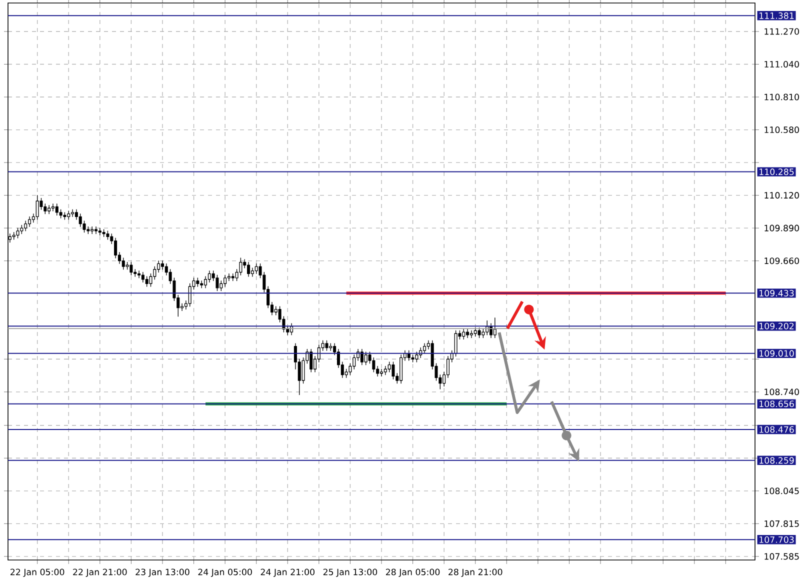  What do you see at coordinates (350, 572) in the screenshot?
I see `x-tick-label: 25 Jan 13:00` at bounding box center [350, 572].